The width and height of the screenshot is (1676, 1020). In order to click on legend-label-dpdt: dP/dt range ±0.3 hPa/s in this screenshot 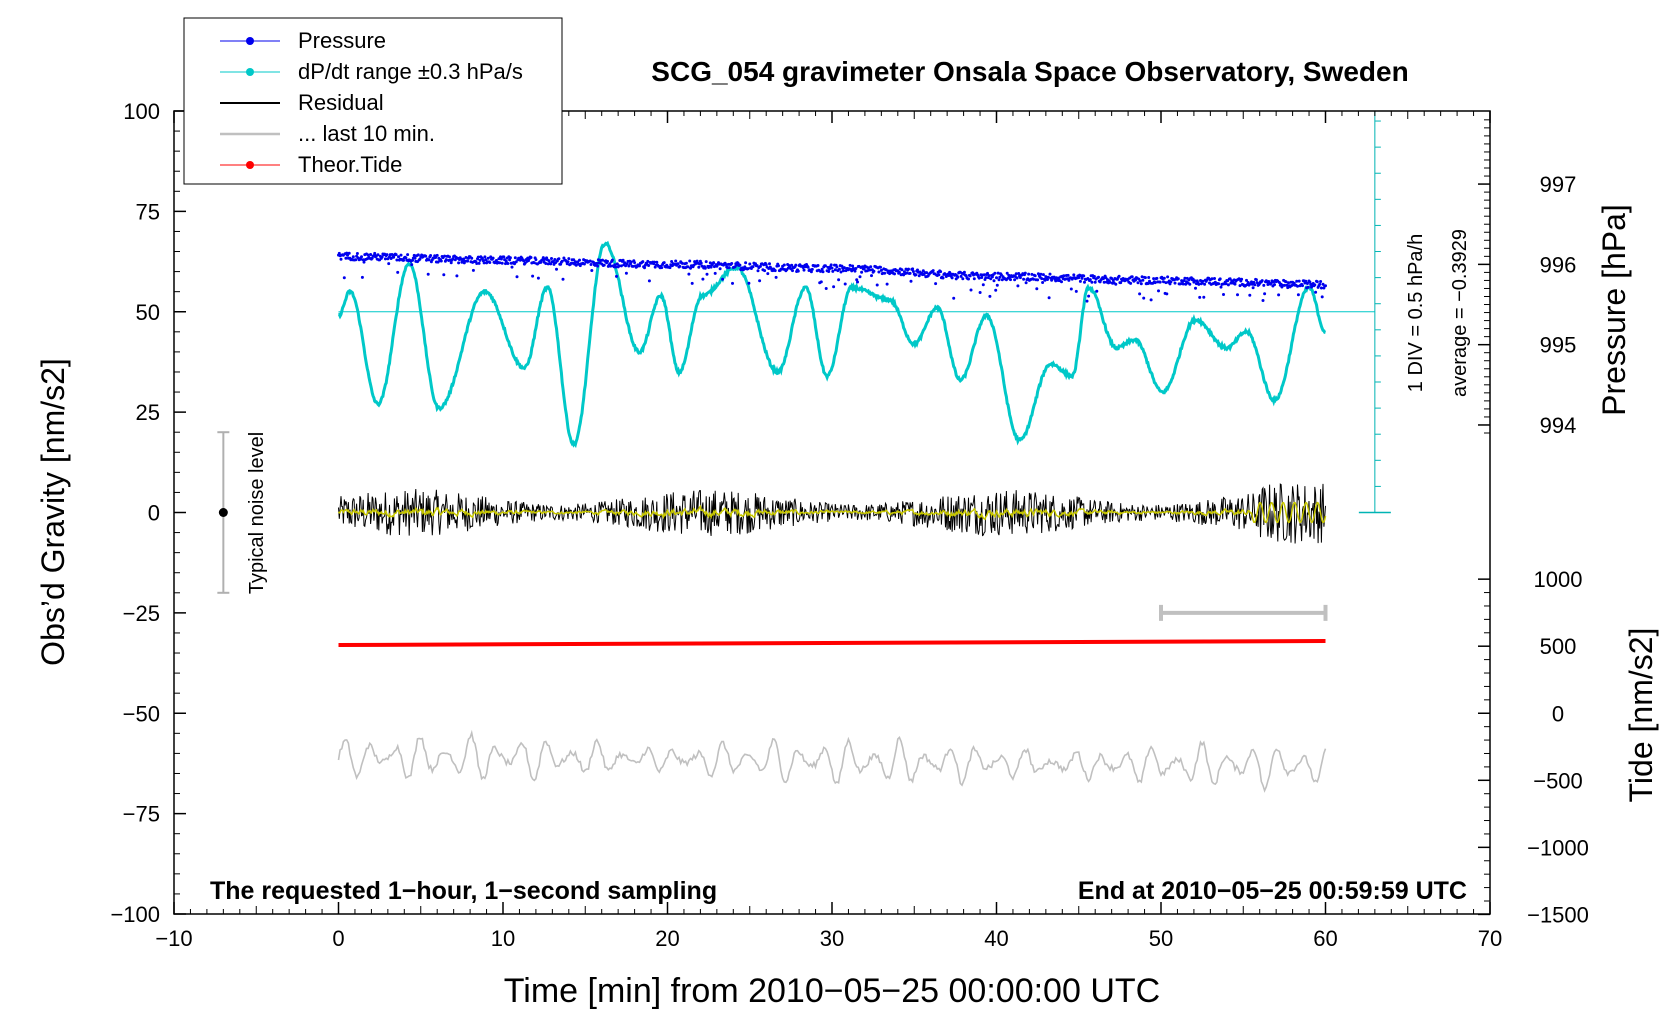, I will do `click(410, 71)`.